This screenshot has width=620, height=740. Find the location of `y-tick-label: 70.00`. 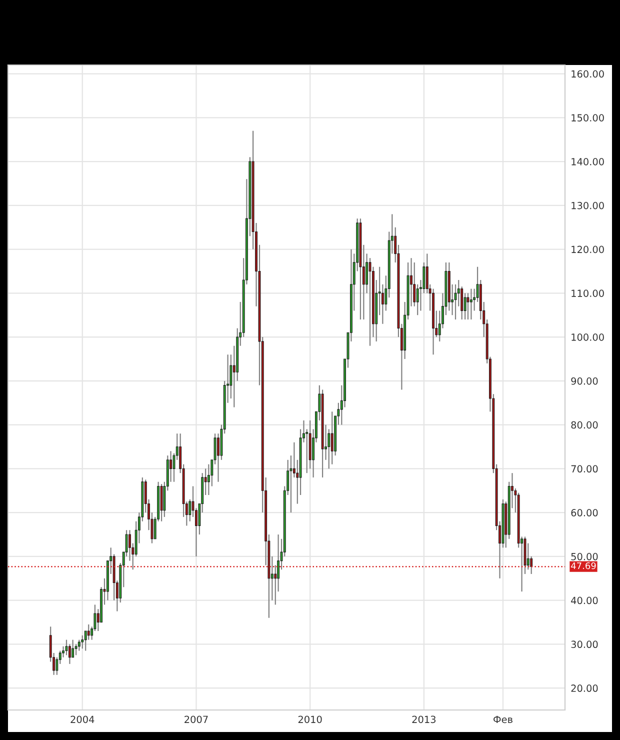

y-tick-label: 70.00 is located at coordinates (584, 469).